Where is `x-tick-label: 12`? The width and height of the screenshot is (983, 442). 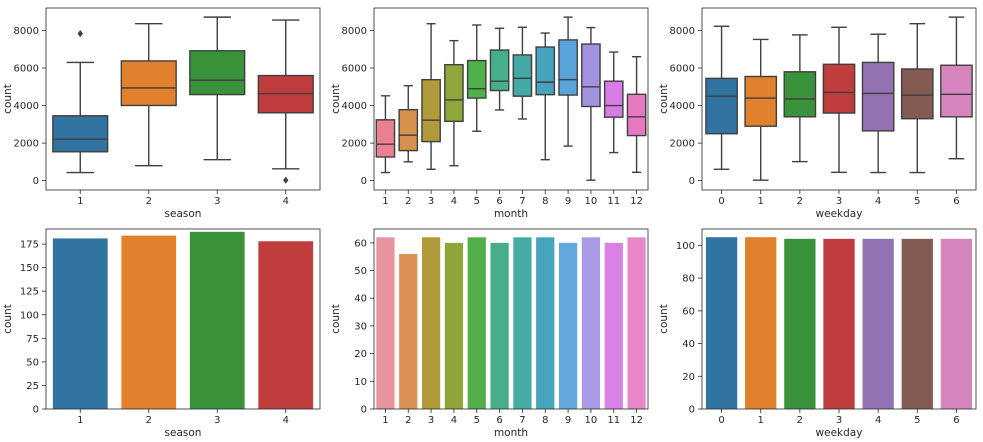
x-tick-label: 12 is located at coordinates (636, 201).